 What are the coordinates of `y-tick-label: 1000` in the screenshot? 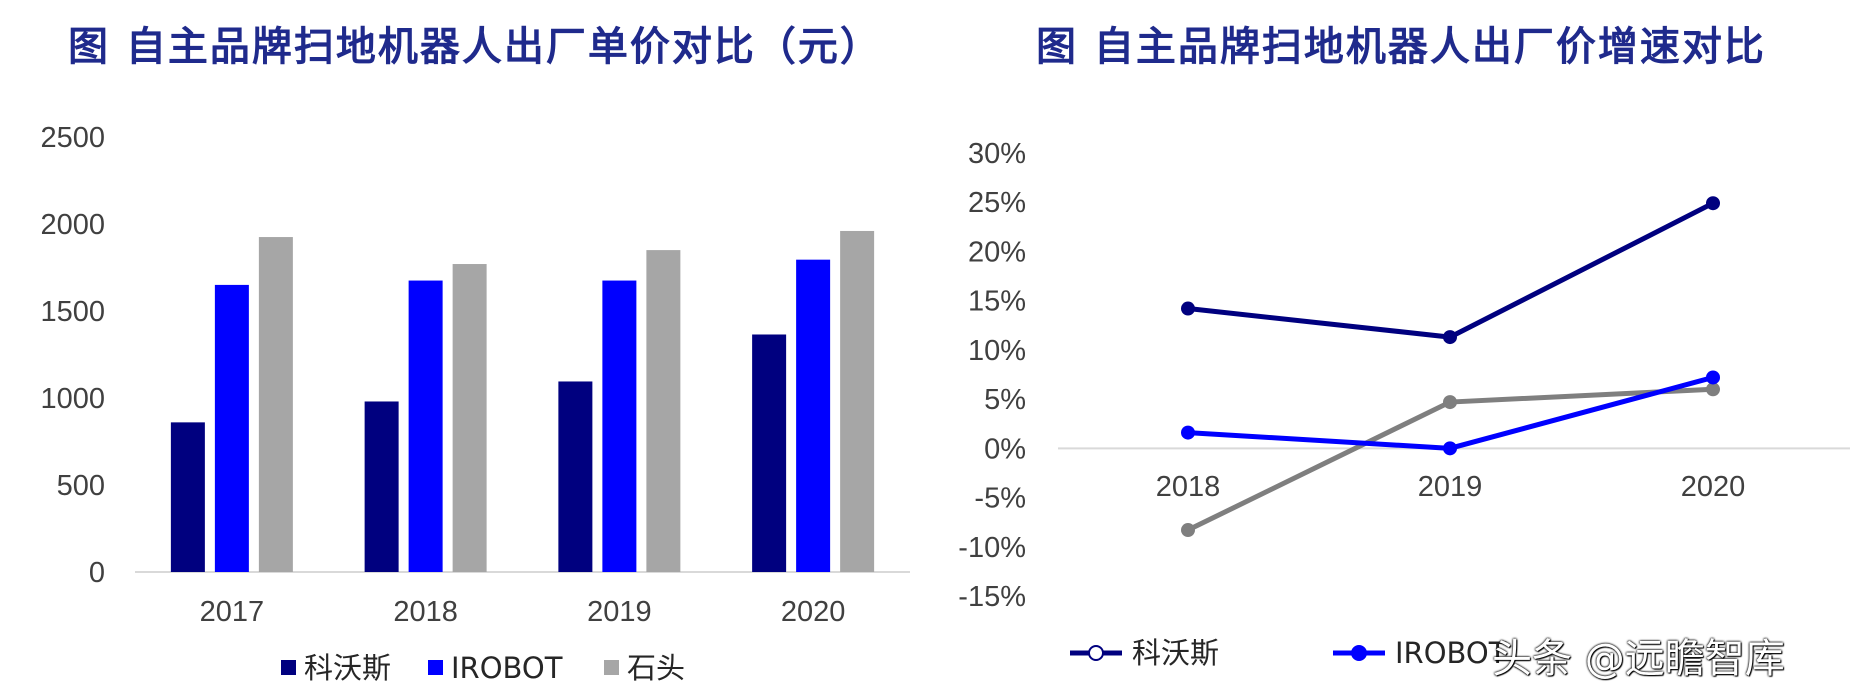 It's located at (72, 399).